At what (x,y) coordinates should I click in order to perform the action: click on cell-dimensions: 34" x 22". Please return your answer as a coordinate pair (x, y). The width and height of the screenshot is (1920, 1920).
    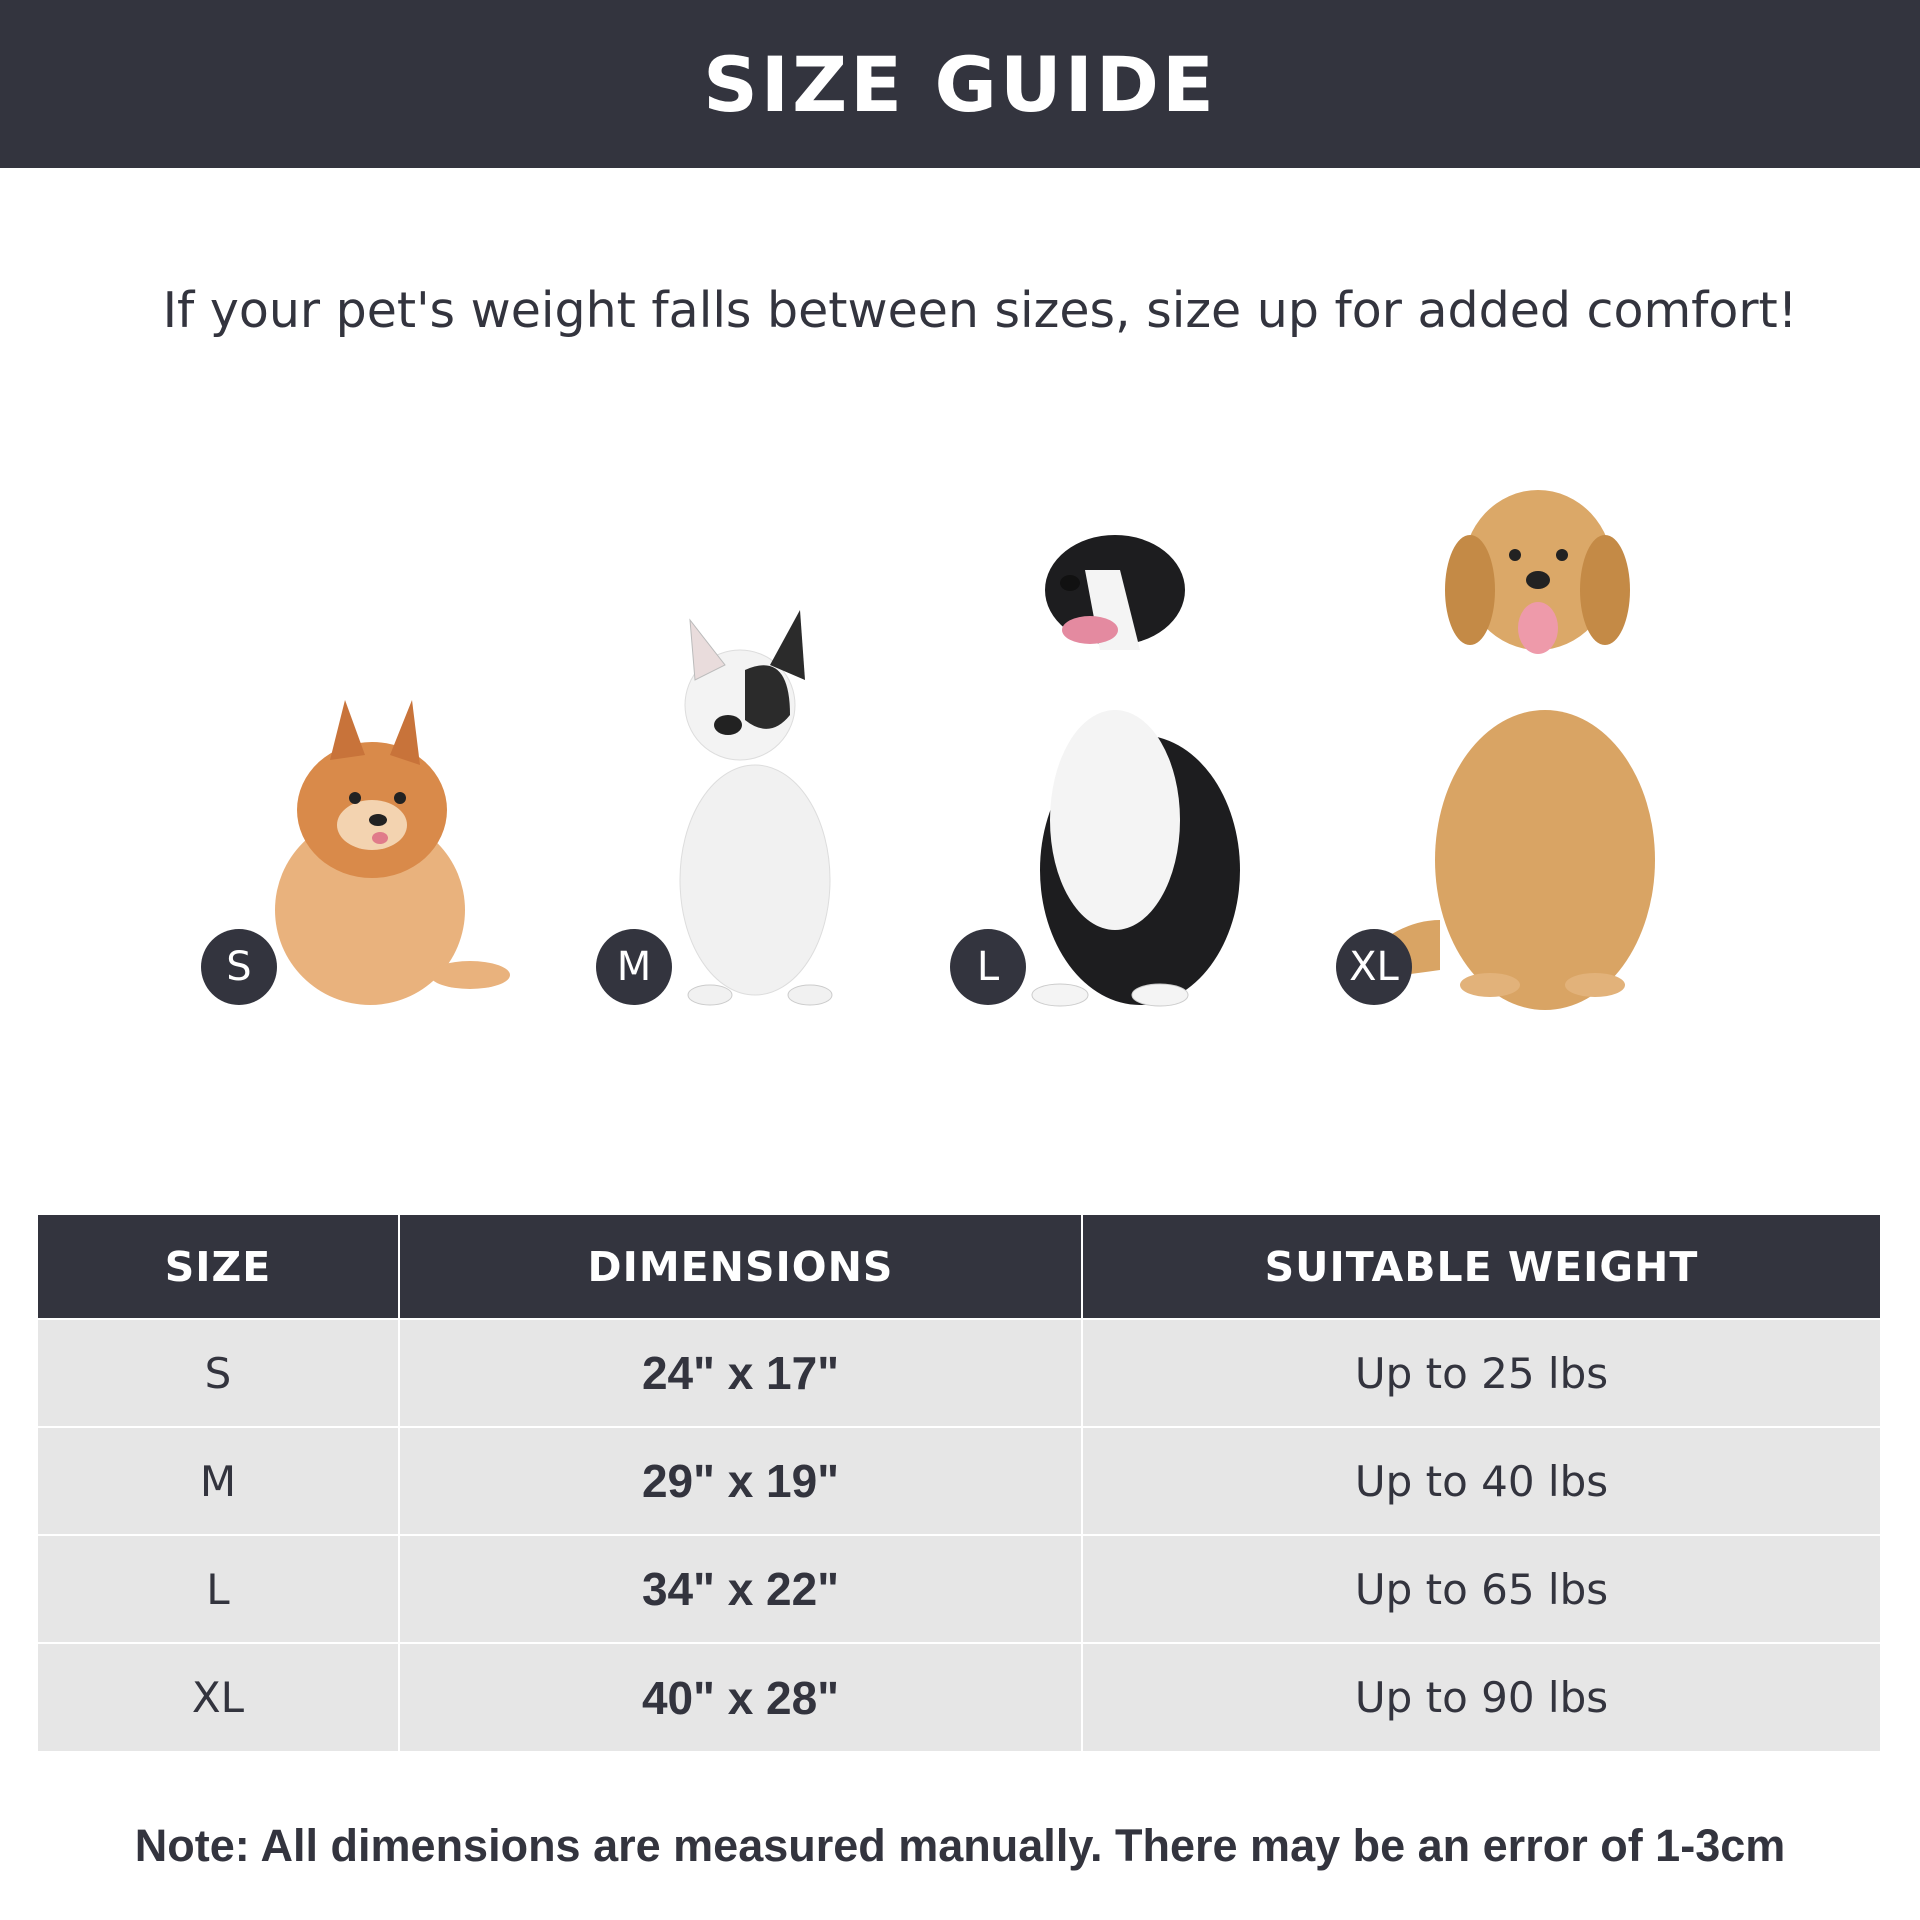
    Looking at the image, I should click on (741, 1588).